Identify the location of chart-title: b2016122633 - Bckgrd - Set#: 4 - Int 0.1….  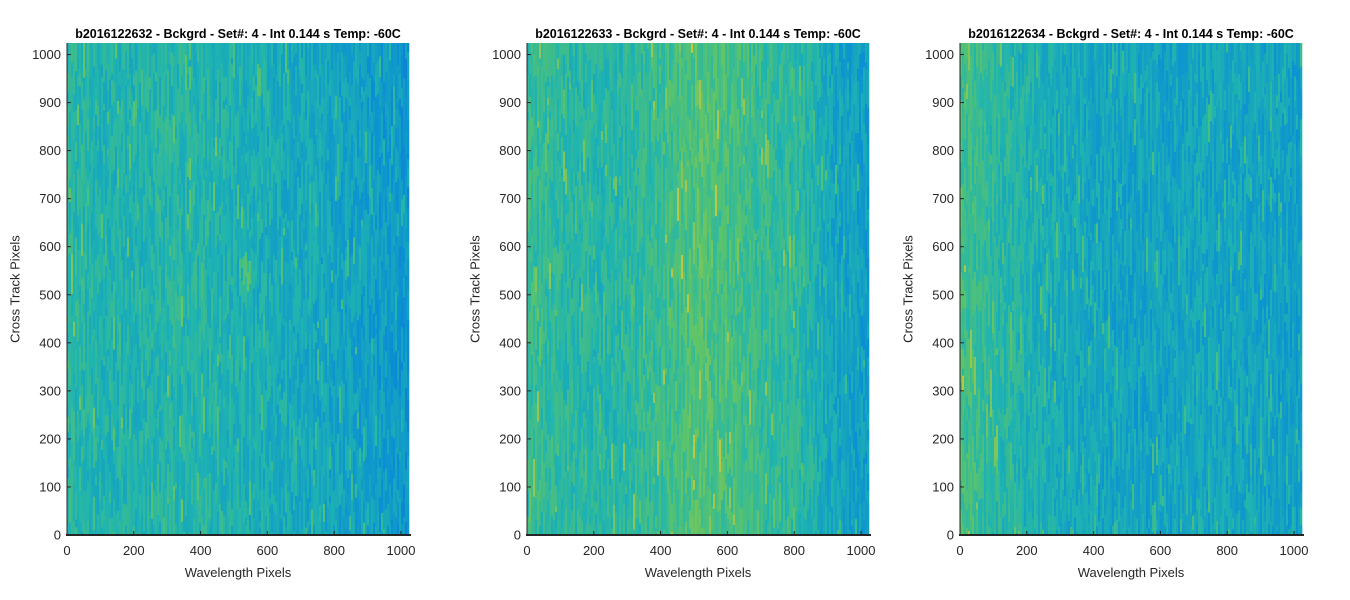
(698, 34).